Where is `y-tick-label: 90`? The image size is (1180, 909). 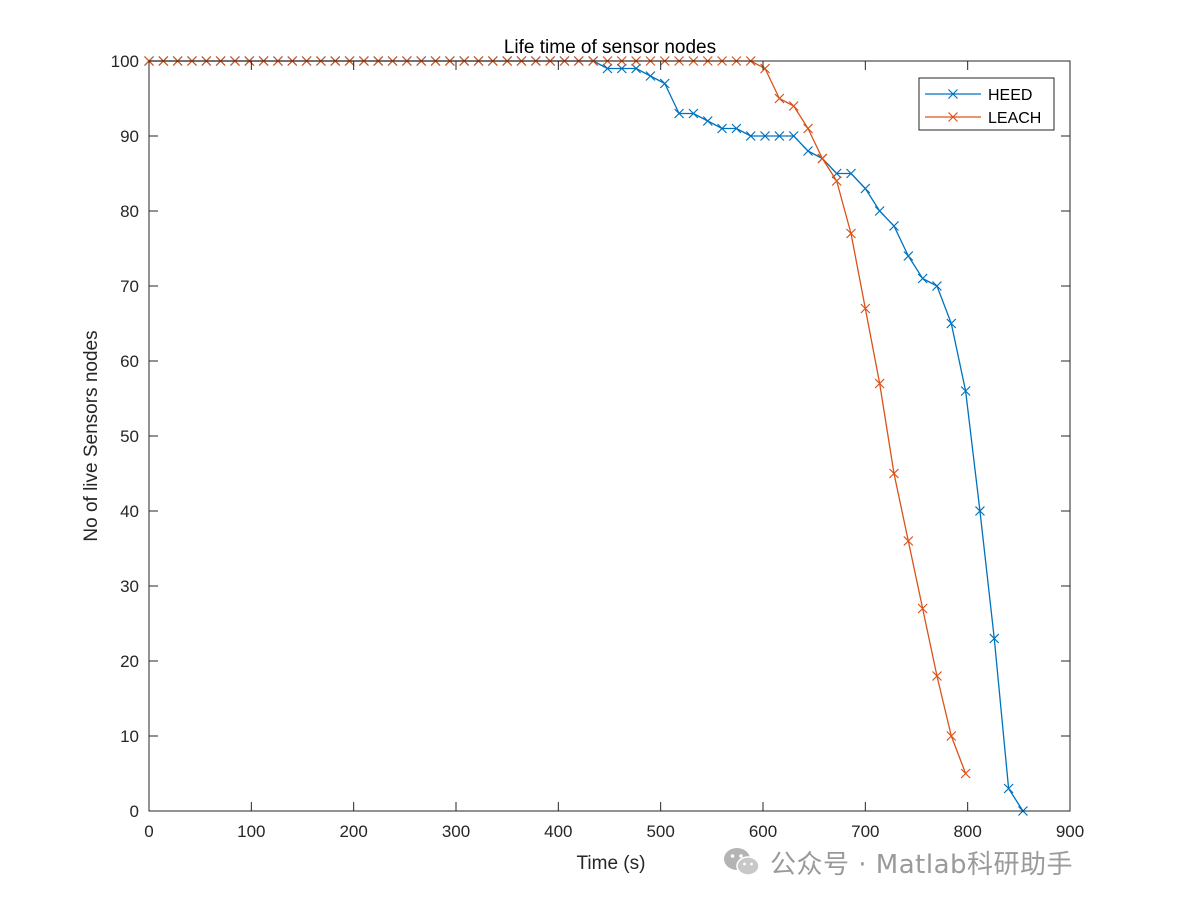
y-tick-label: 90 is located at coordinates (129, 136).